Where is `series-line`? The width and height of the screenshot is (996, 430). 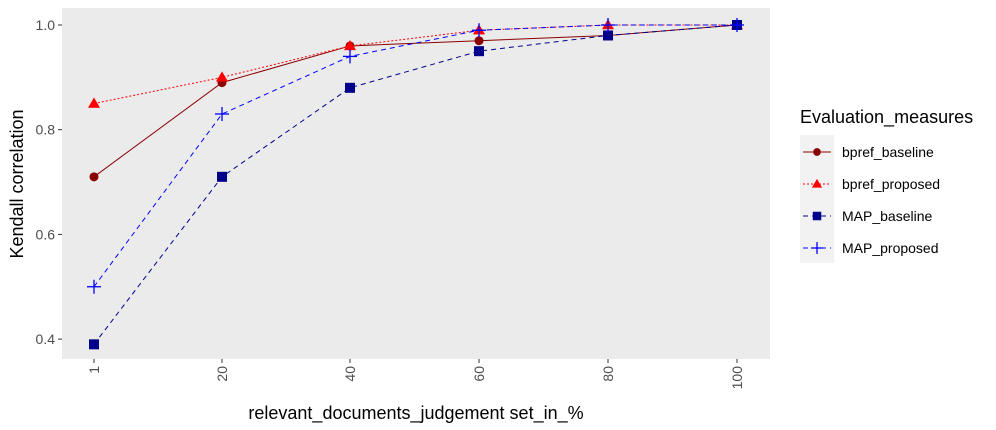
series-line is located at coordinates (415, 64).